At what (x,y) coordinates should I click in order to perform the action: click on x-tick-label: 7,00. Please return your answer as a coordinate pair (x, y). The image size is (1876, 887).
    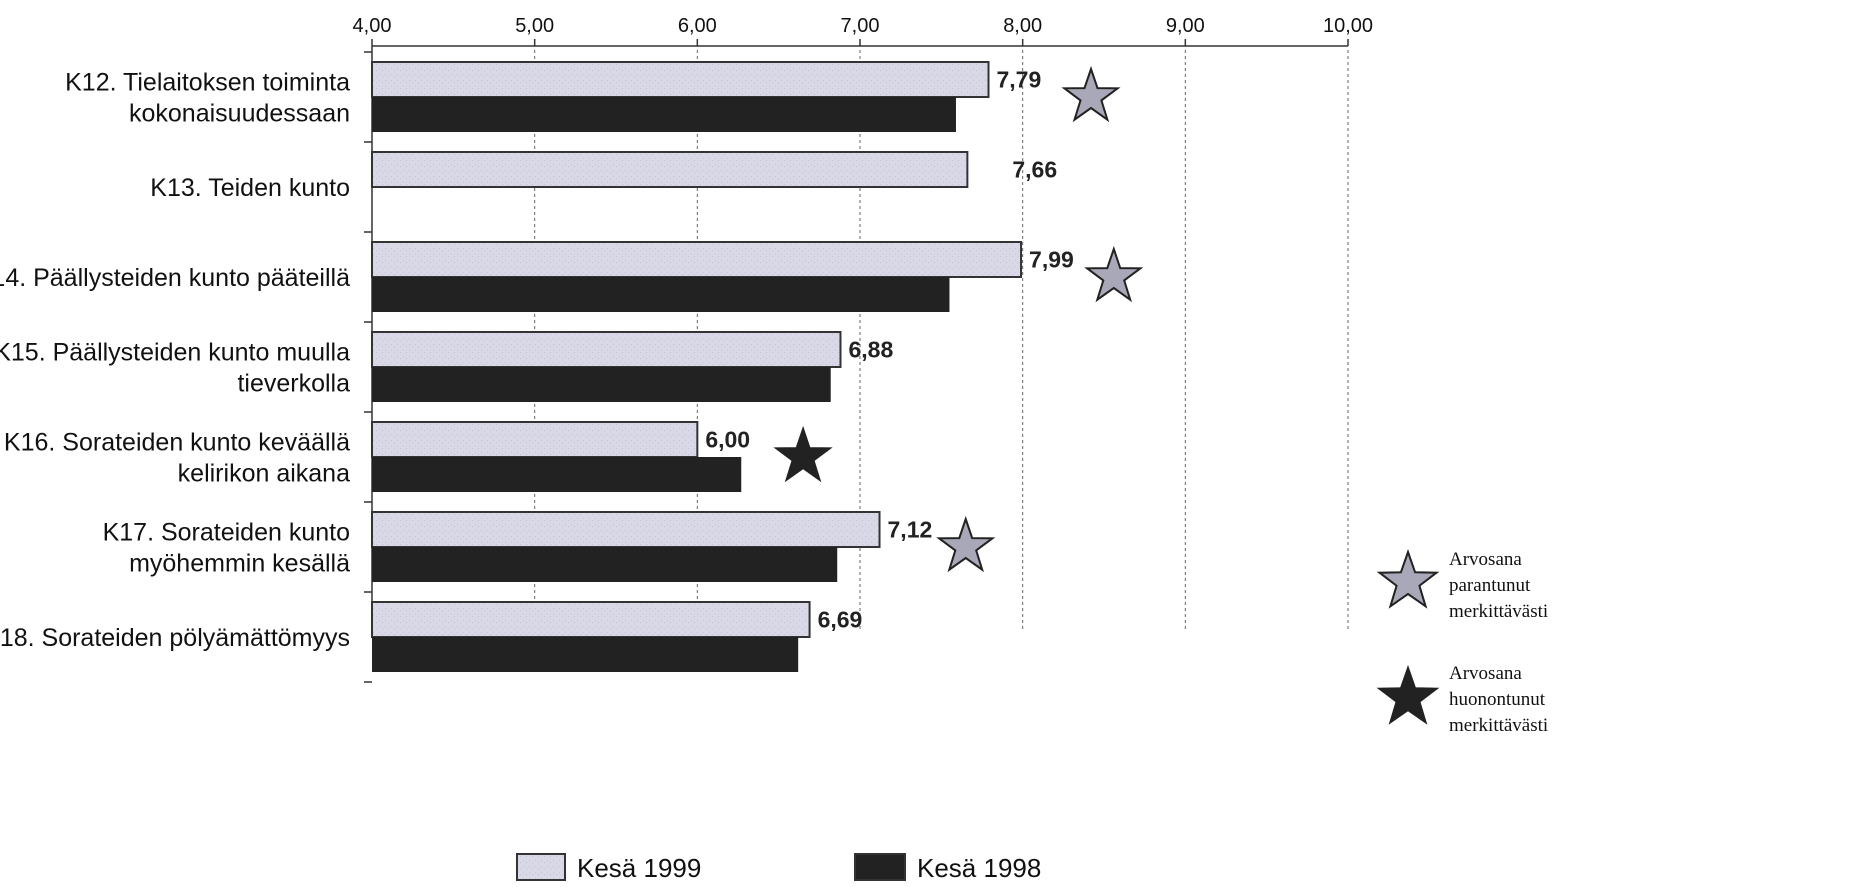
    Looking at the image, I should click on (860, 26).